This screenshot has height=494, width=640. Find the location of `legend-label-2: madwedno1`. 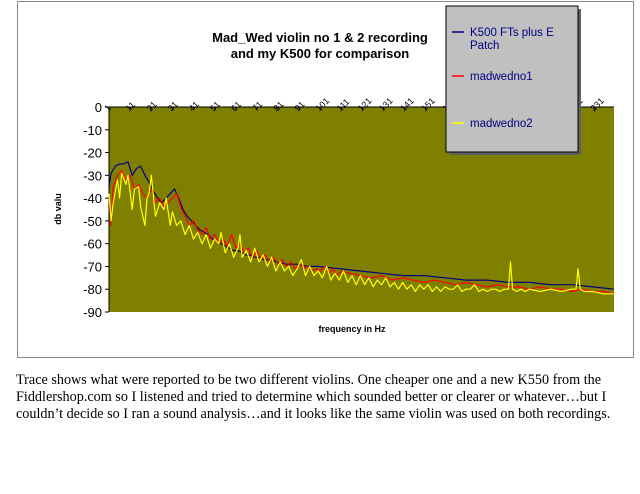

legend-label-2: madwedno1 is located at coordinates (501, 77).